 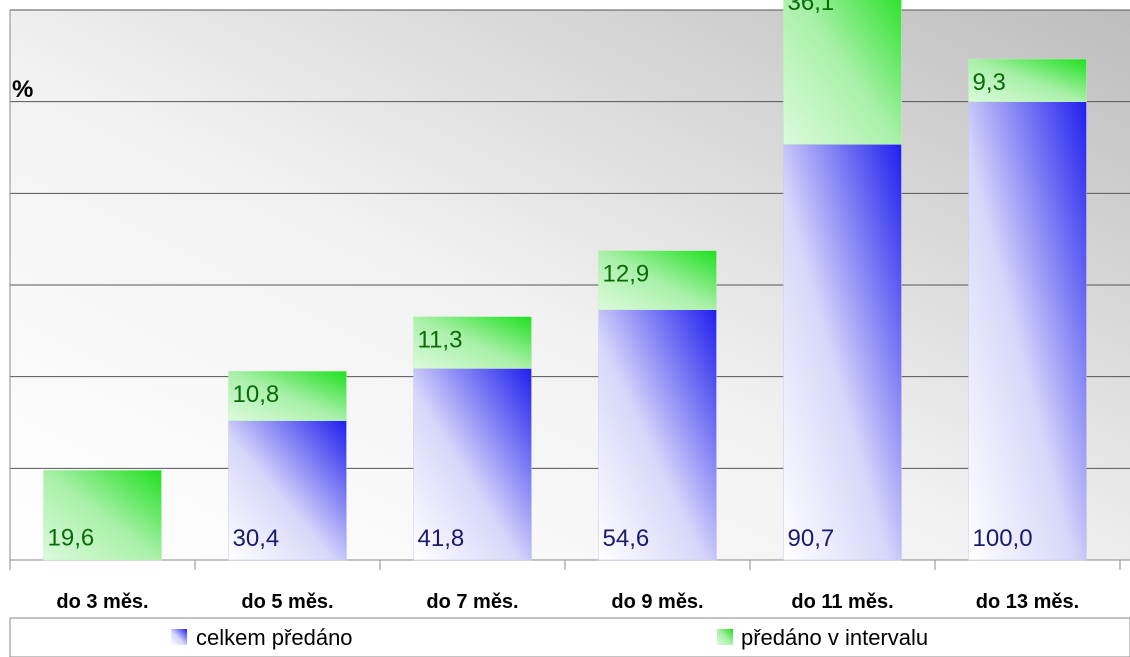 I want to click on value-label-total: 41,8, so click(x=441, y=538).